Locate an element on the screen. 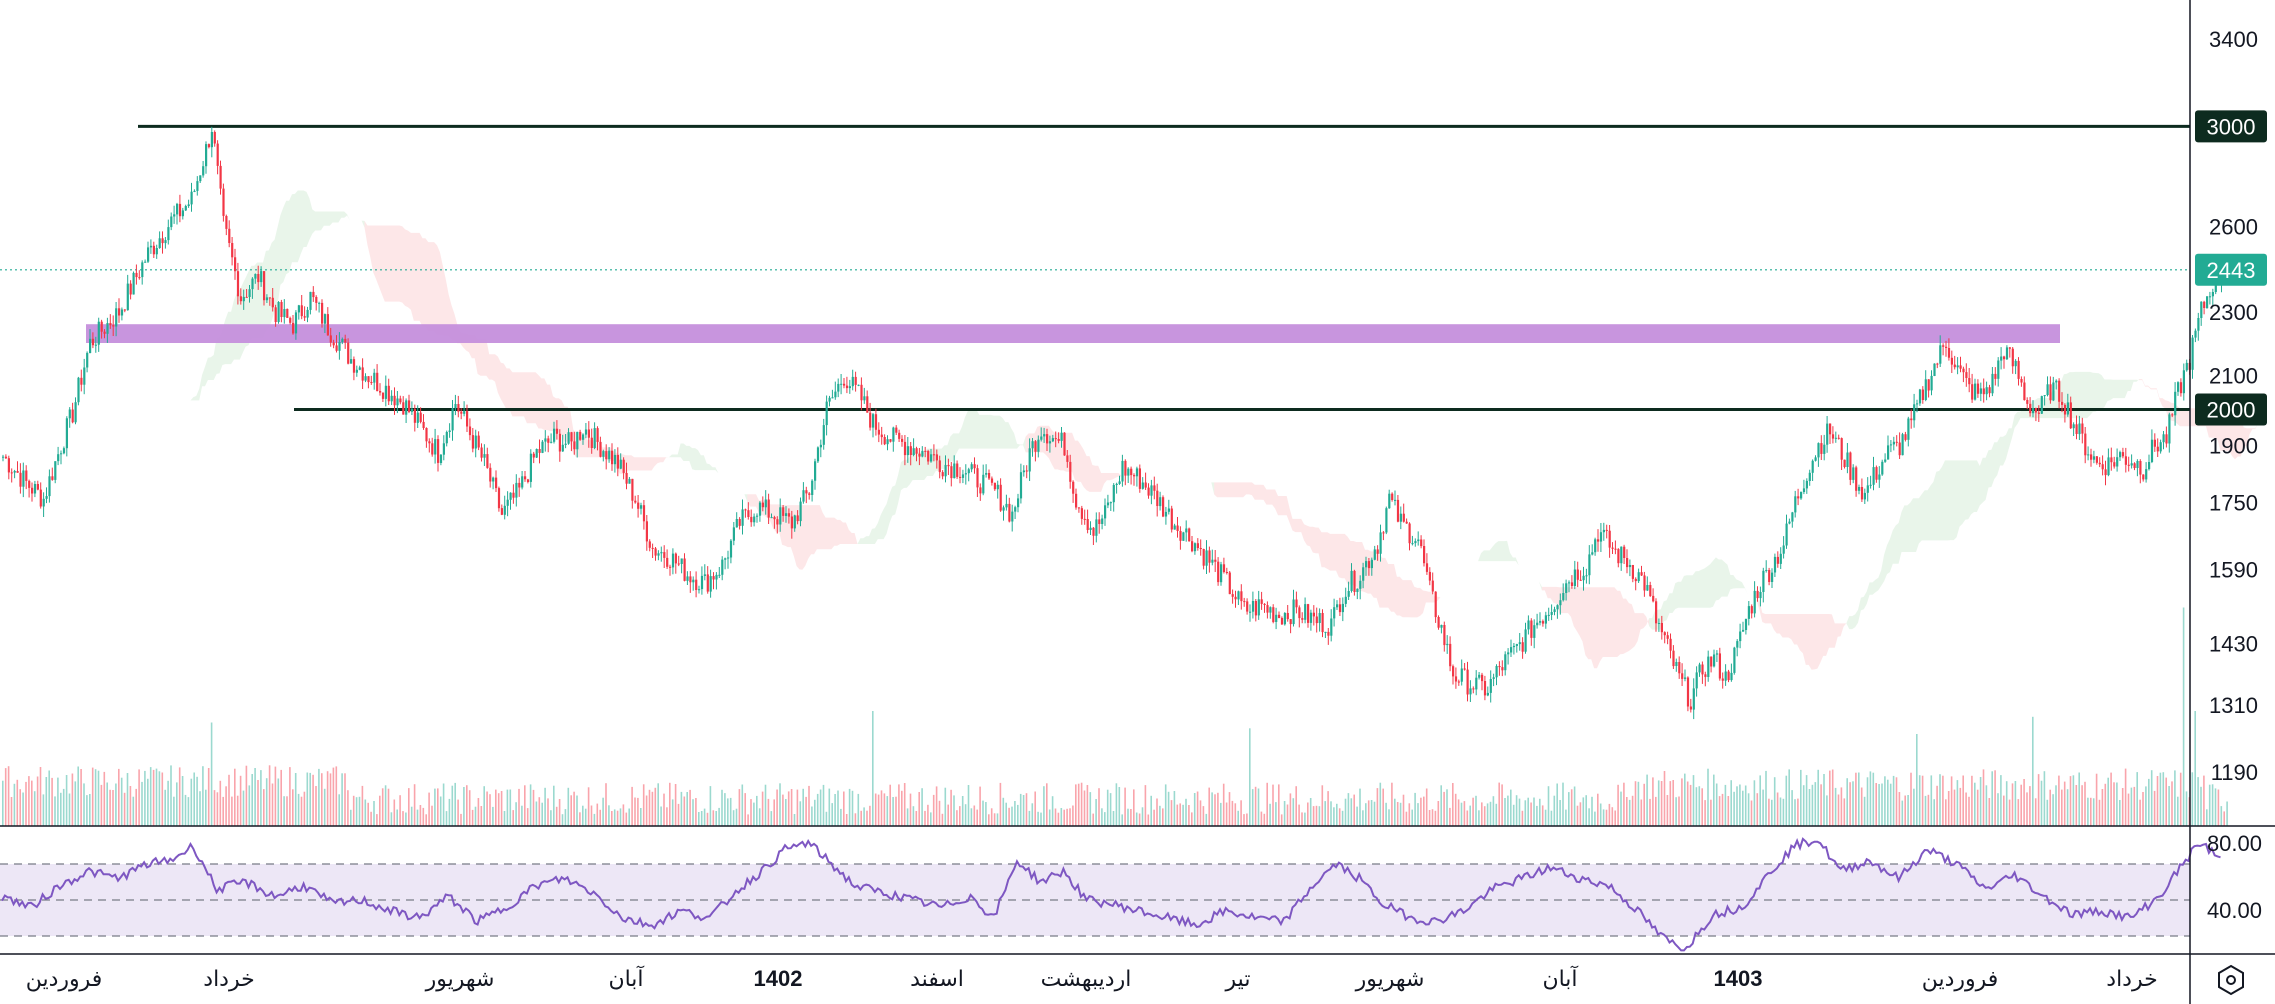  time-axis-label: خرداد is located at coordinates (2131, 978).